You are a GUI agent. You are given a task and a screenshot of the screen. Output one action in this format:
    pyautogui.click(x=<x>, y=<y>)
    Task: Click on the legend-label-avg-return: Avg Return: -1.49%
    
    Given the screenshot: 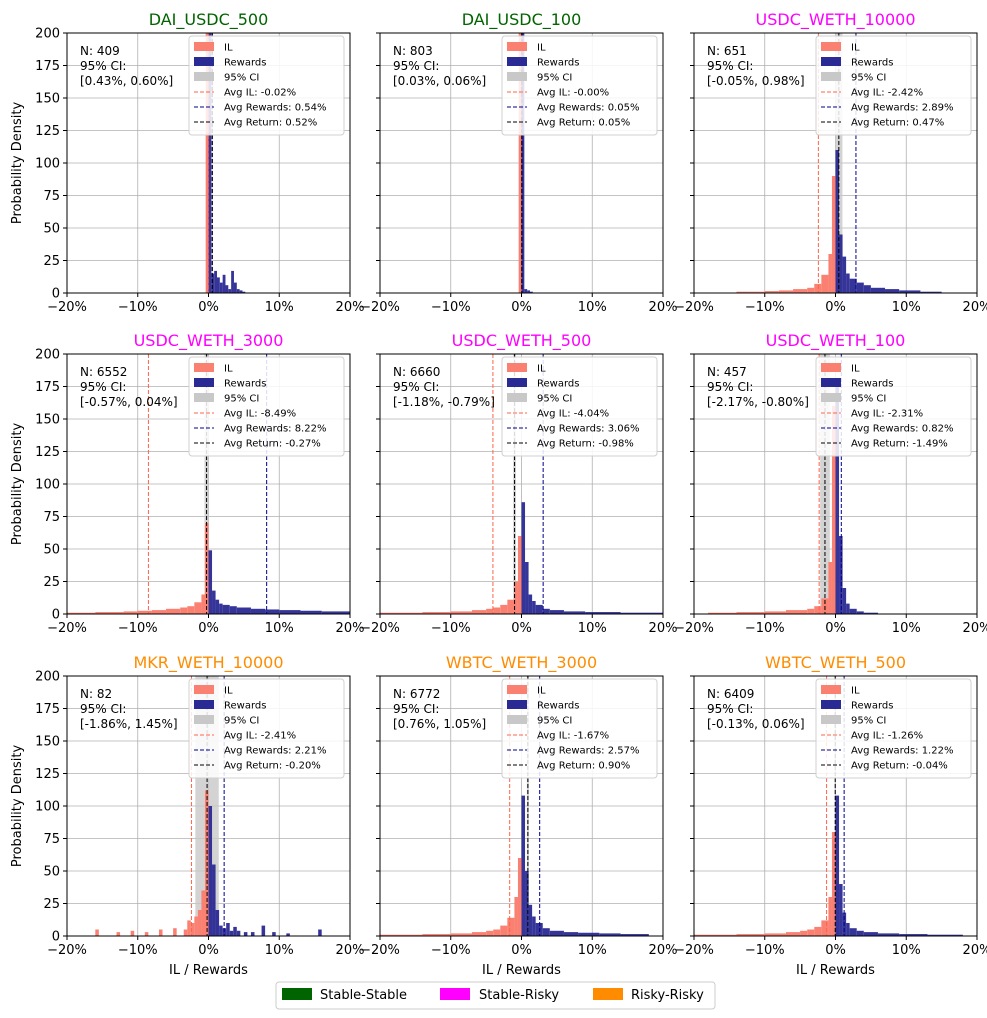 What is the action you would take?
    pyautogui.click(x=899, y=444)
    